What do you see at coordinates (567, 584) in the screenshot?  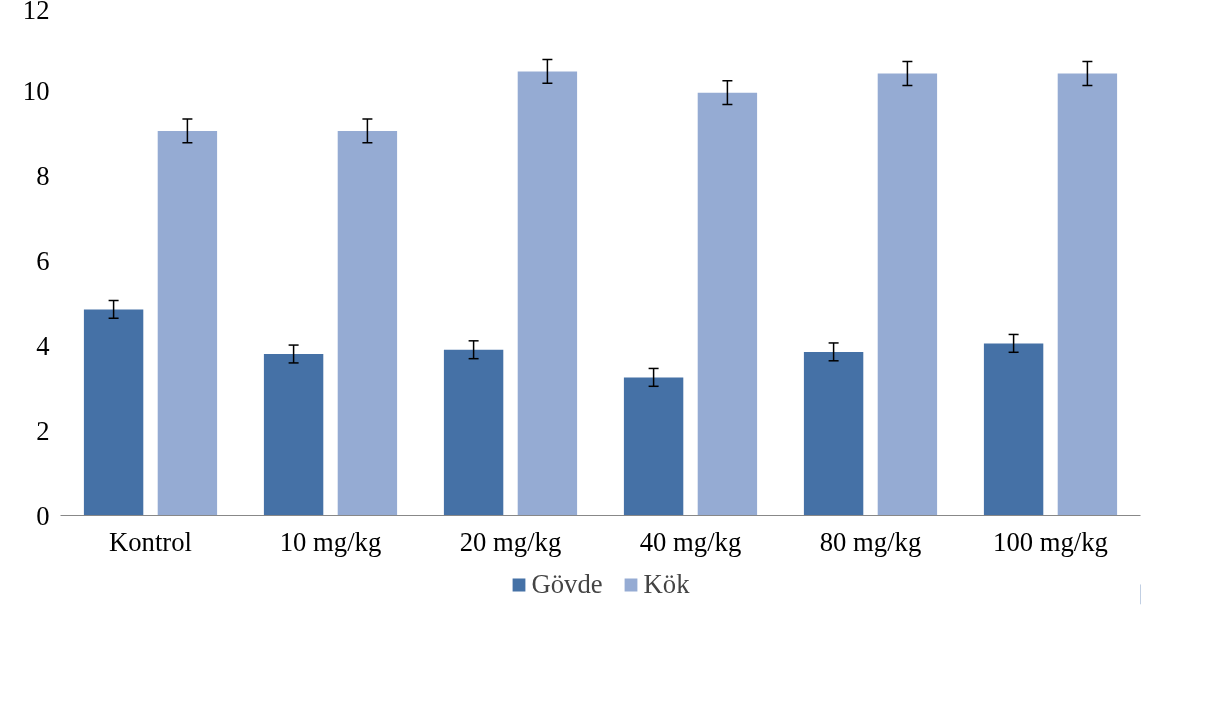 I see `legend-label: Gövde` at bounding box center [567, 584].